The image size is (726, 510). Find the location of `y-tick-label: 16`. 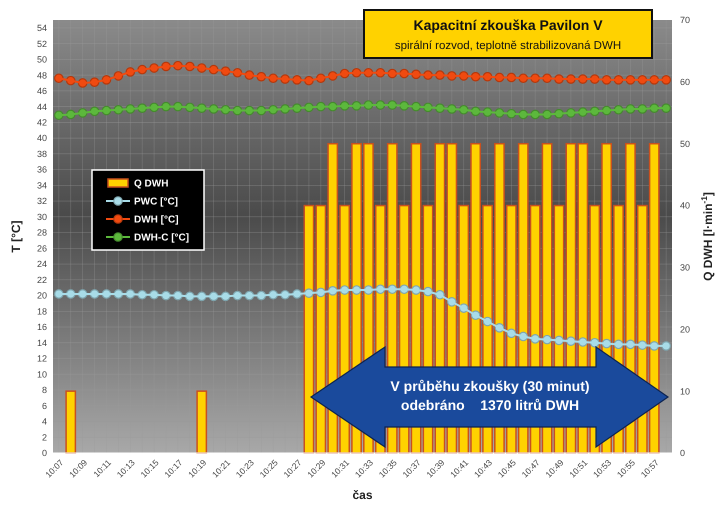

y-tick-label: 16 is located at coordinates (41, 327).